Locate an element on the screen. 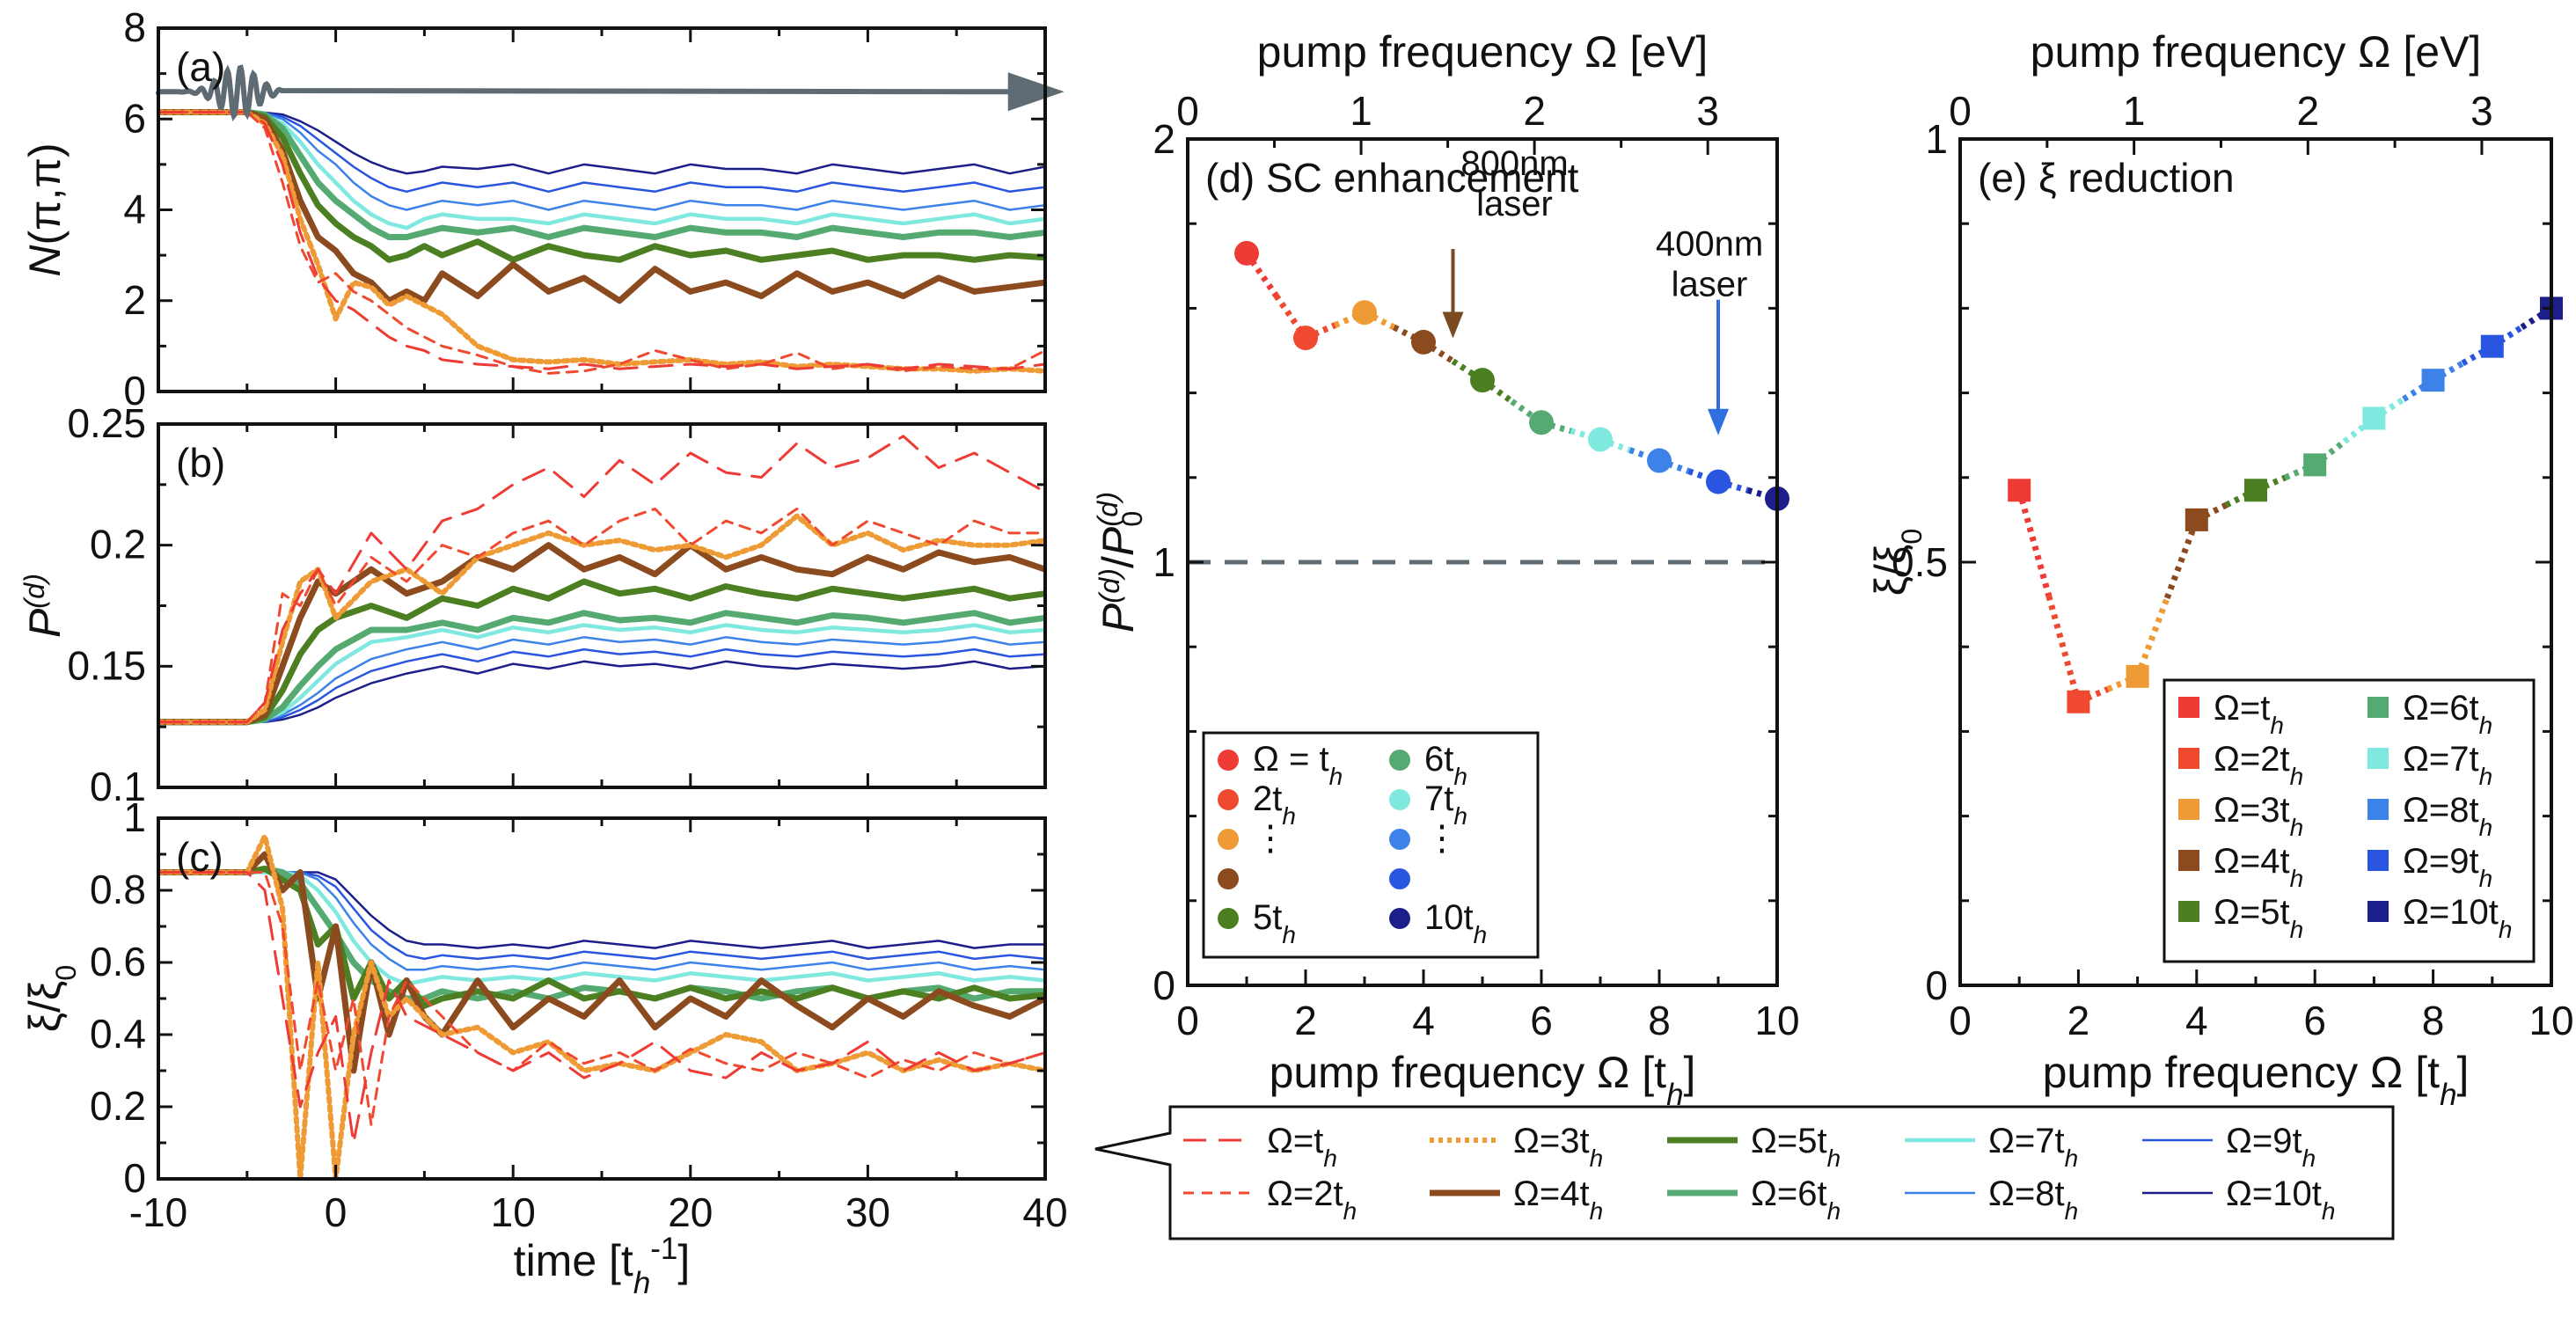 The image size is (2576, 1317). top-x-tick-label: 2 is located at coordinates (1534, 111).